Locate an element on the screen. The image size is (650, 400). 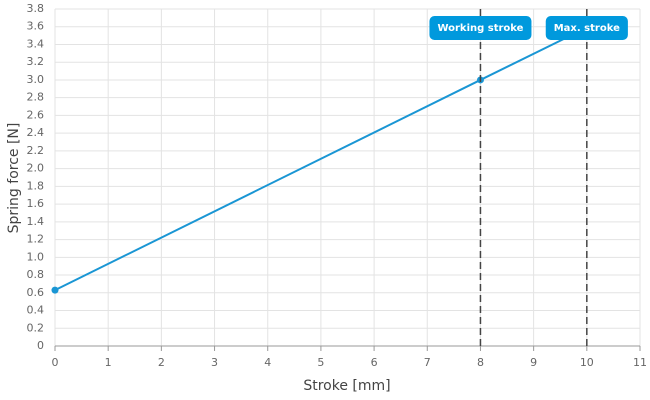
x-axis-label: Stroke [mm] is located at coordinates (346, 386).